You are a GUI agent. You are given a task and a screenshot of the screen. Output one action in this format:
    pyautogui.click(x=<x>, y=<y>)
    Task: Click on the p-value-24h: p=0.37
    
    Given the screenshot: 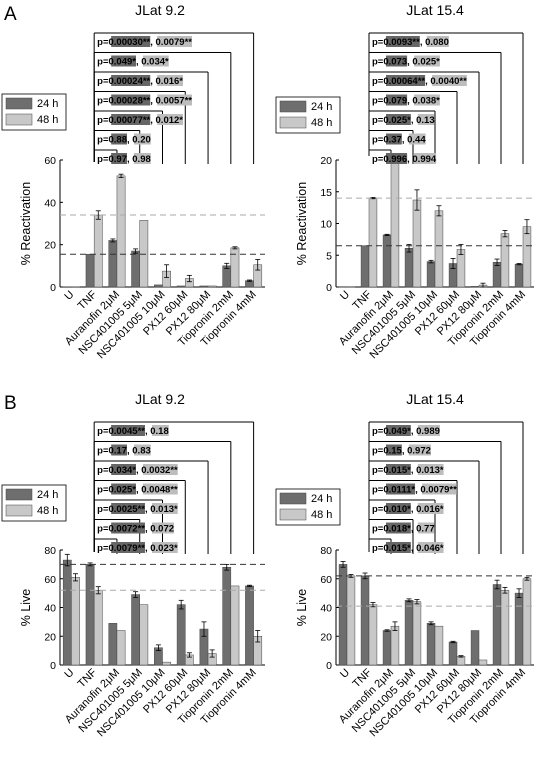 What is the action you would take?
    pyautogui.click(x=387, y=140)
    